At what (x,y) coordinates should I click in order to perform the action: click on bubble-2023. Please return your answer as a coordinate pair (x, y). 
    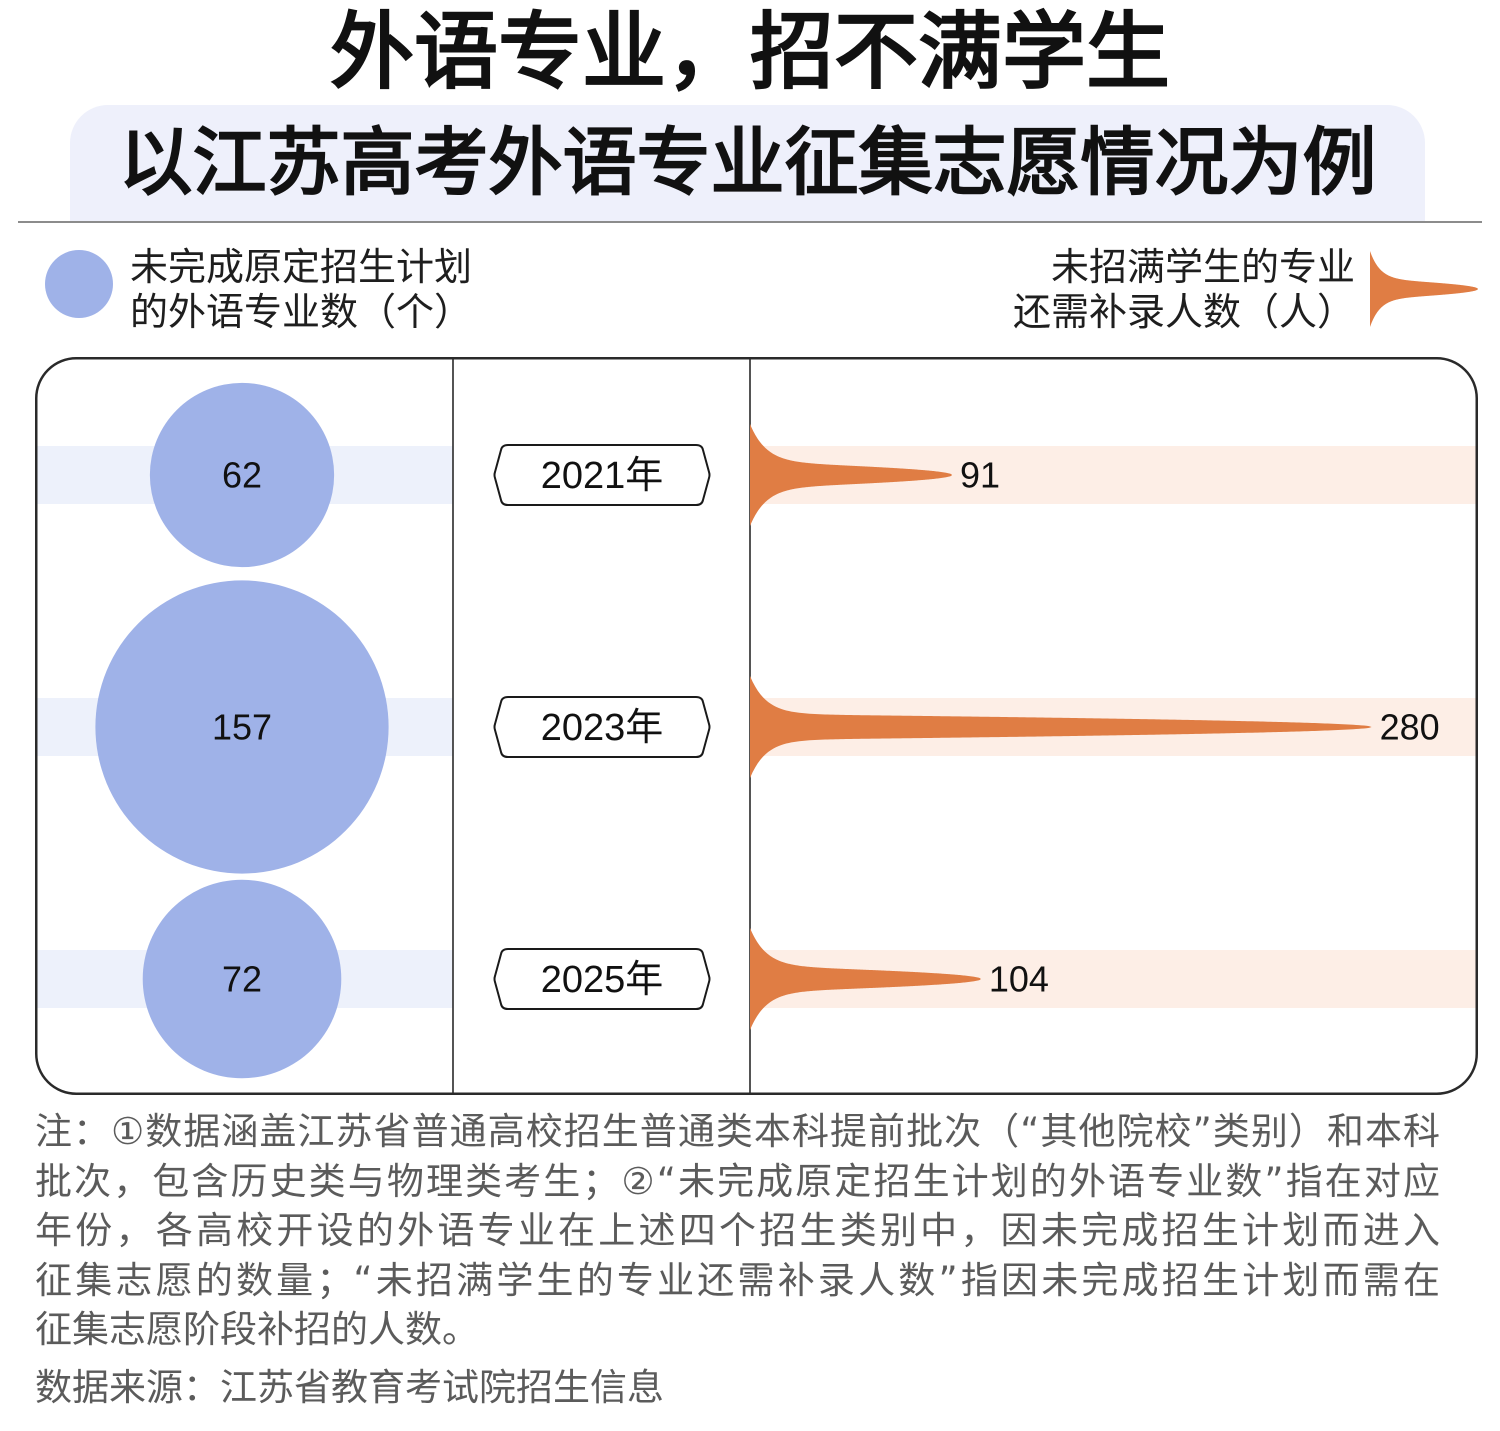
    Looking at the image, I should click on (242, 727).